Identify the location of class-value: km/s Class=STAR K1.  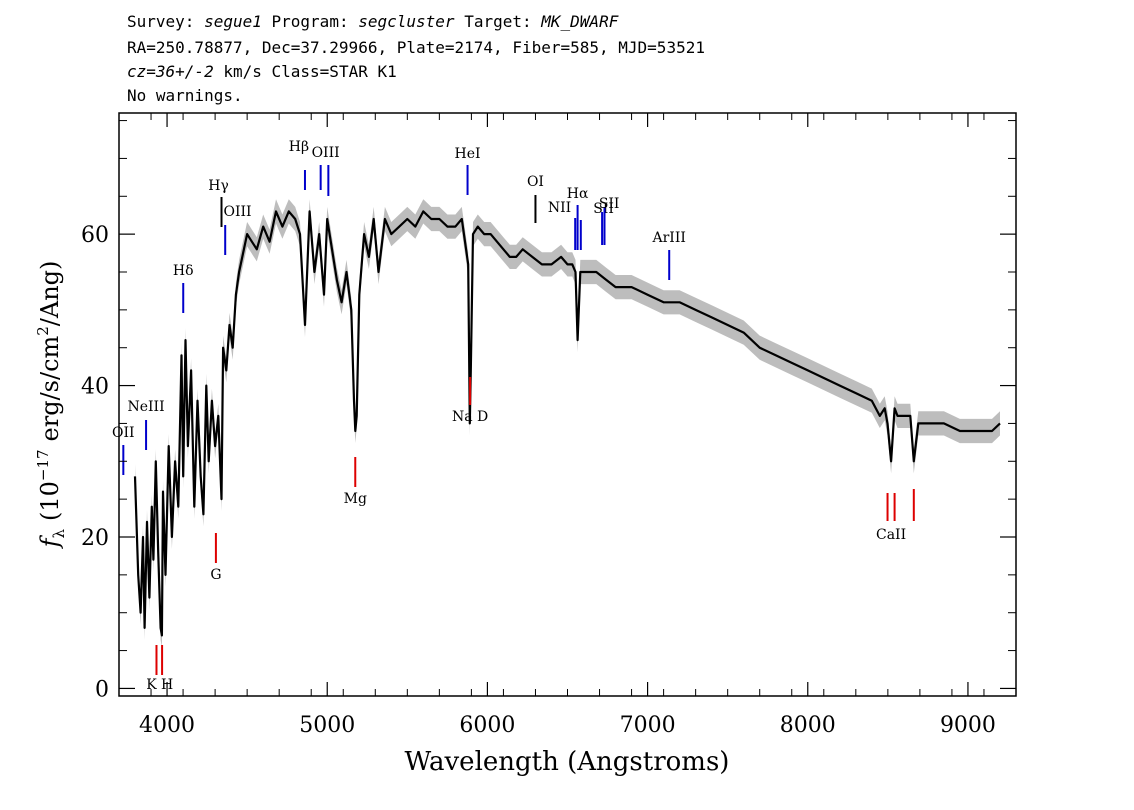
(310, 71).